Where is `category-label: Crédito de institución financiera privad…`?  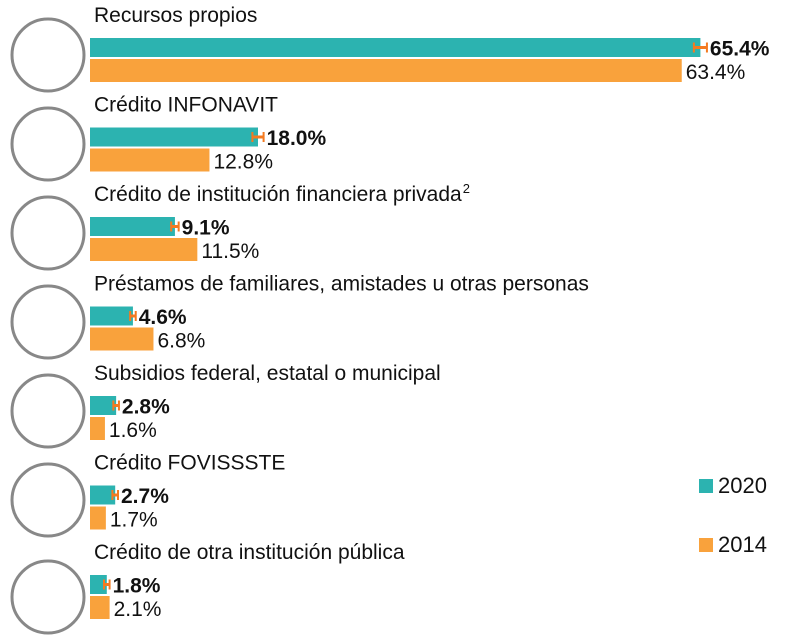 category-label: Crédito de institución financiera privad… is located at coordinates (278, 194).